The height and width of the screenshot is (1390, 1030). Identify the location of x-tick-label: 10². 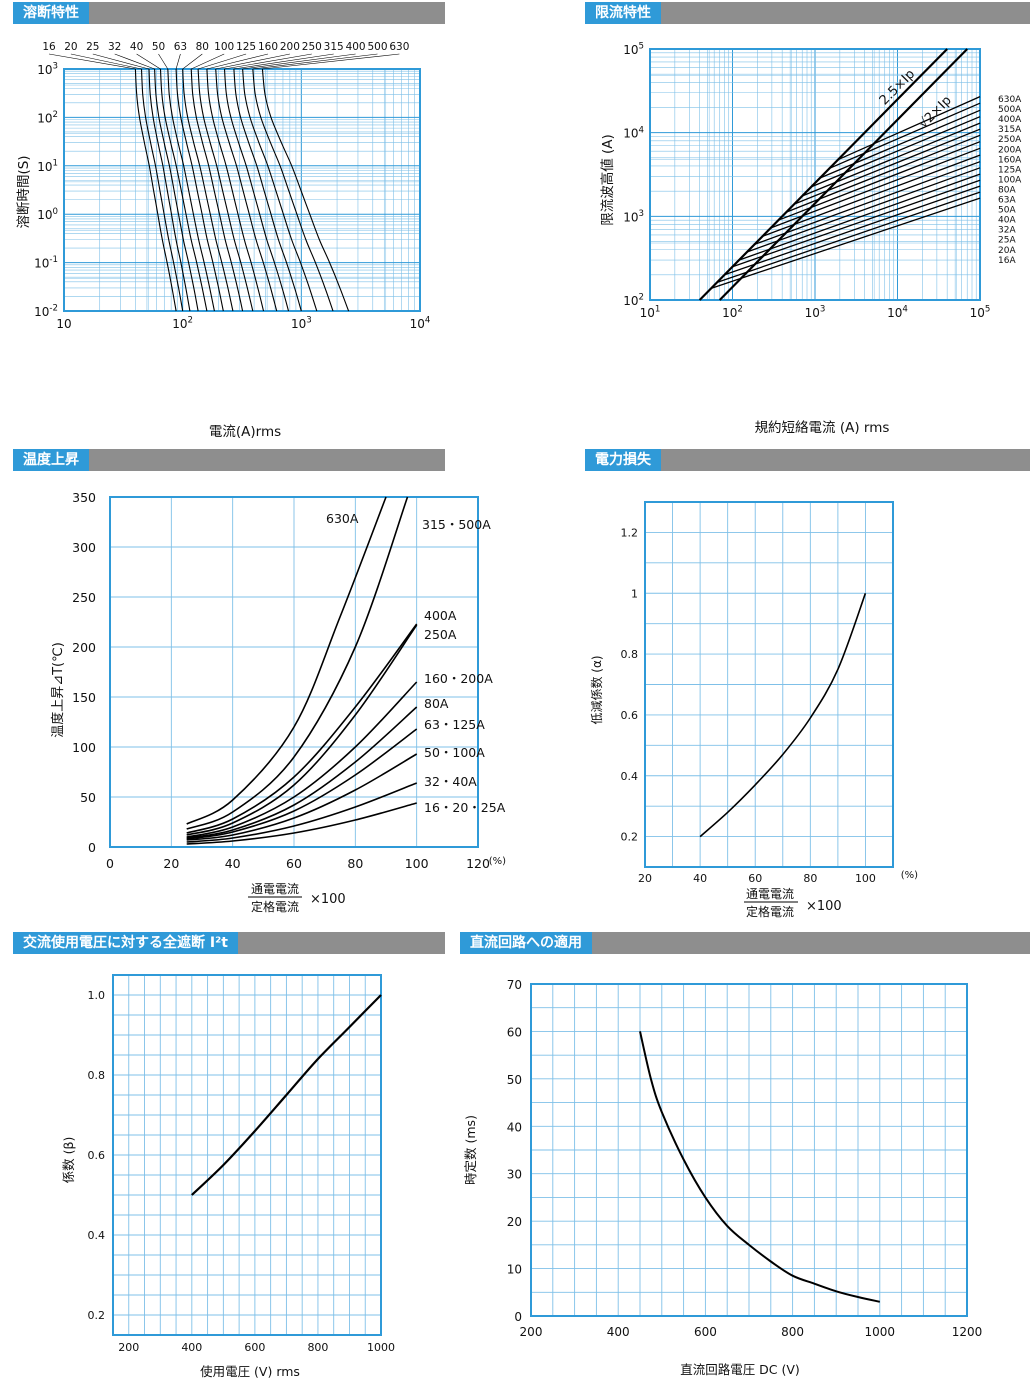
(732, 312).